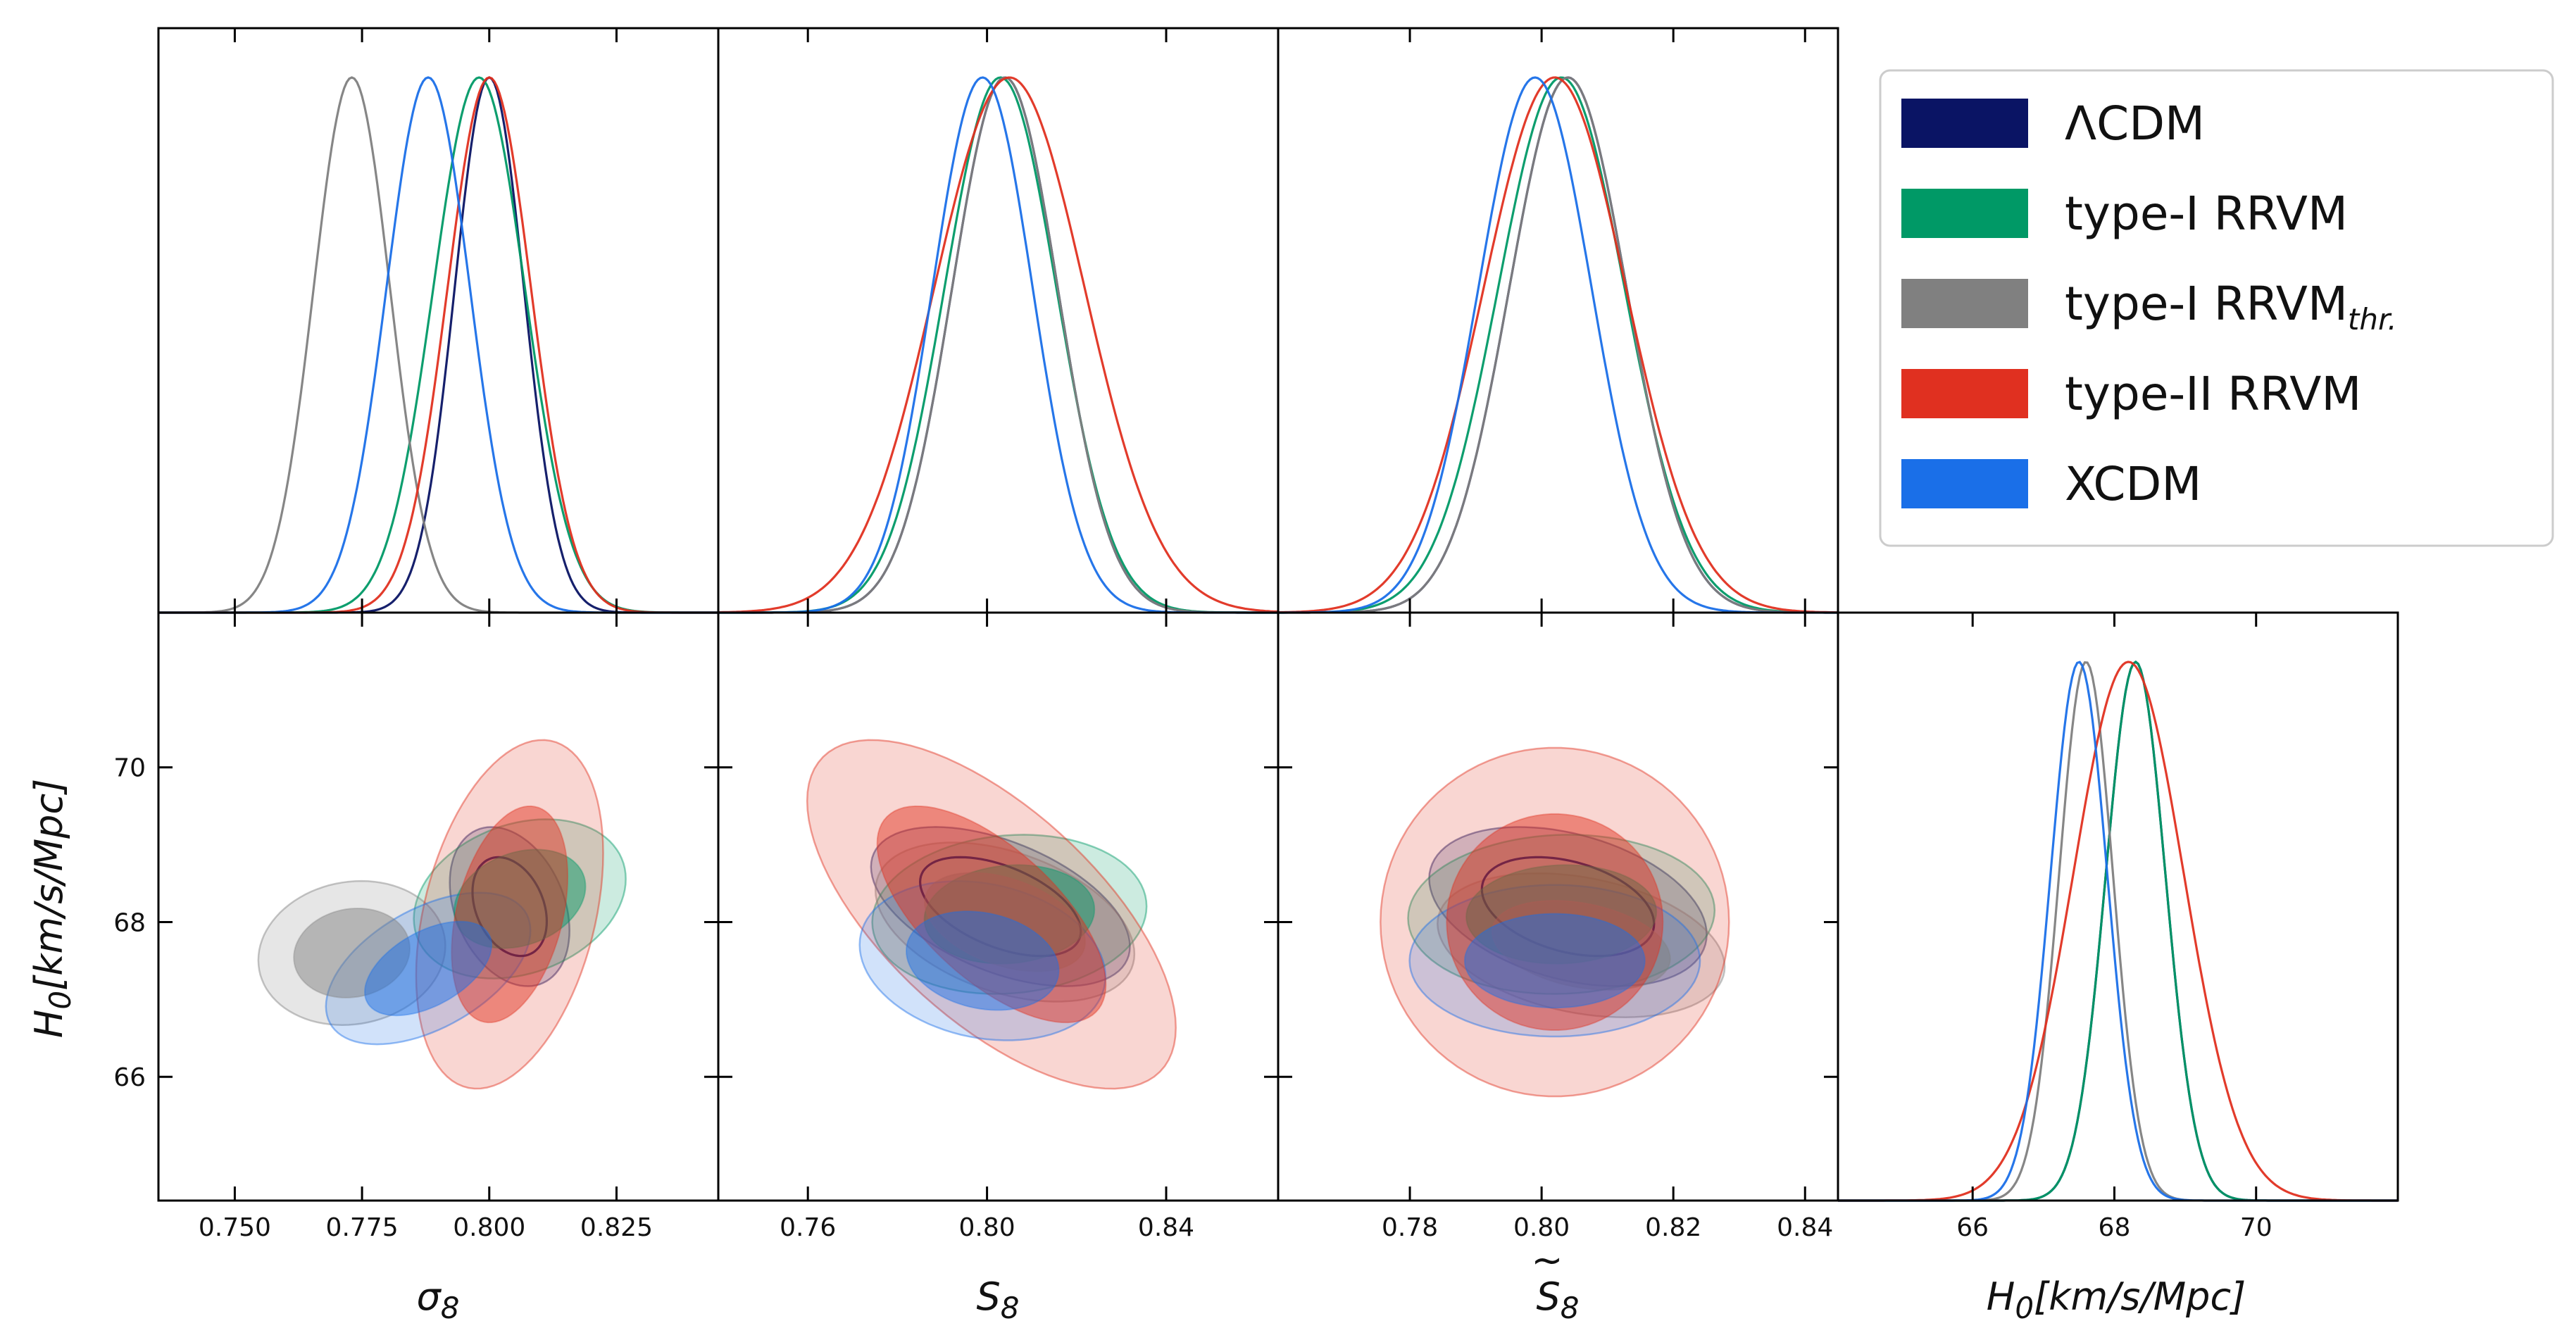  Describe the element at coordinates (1972, 1228) in the screenshot. I see `xtick-label-H0-0: 66` at that location.